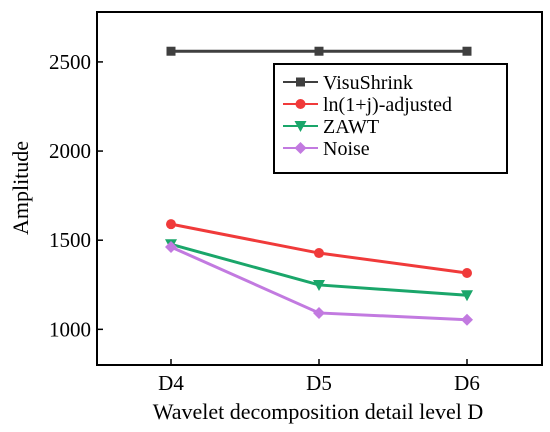  I want to click on legend-label: Noise, so click(346, 149).